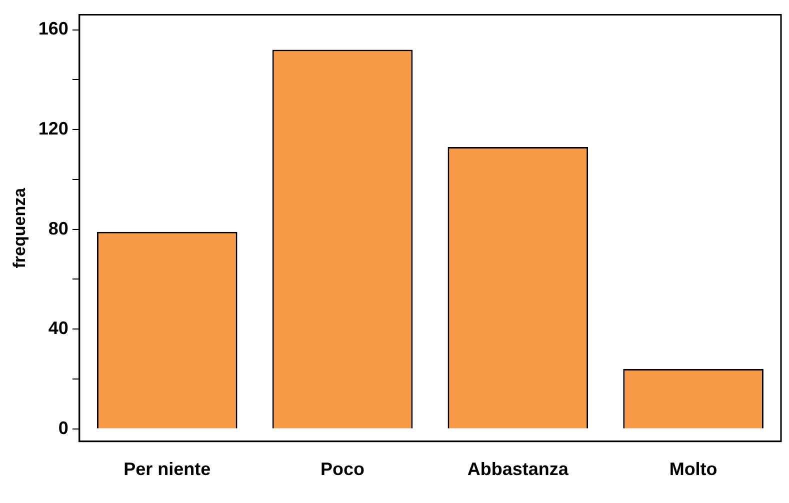 This screenshot has width=789, height=503. What do you see at coordinates (342, 469) in the screenshot?
I see `x-tick-label: Poco` at bounding box center [342, 469].